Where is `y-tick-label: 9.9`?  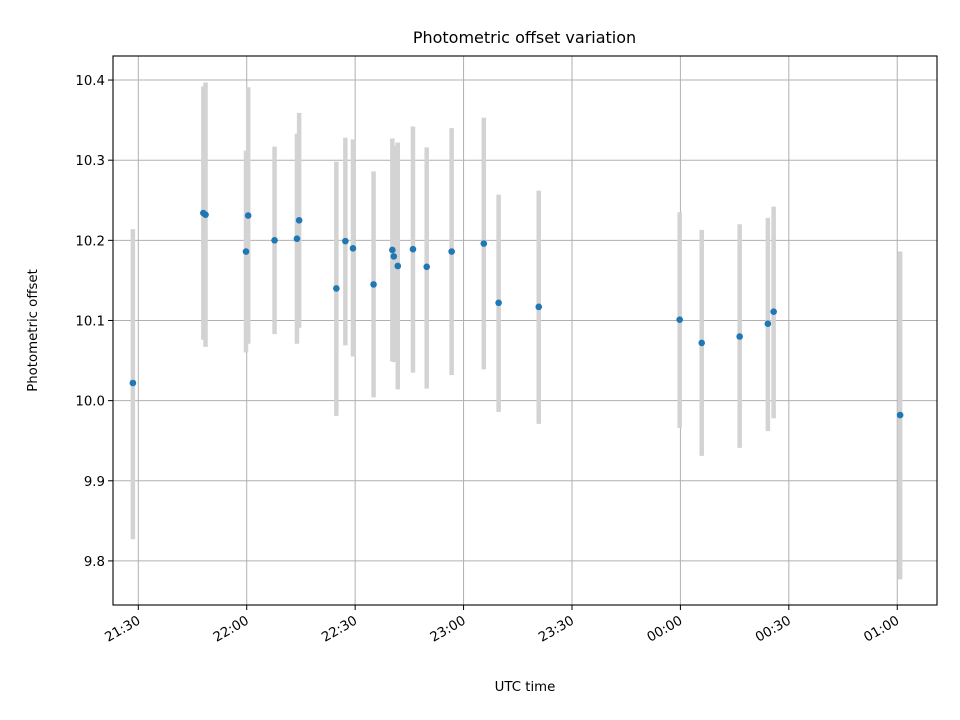
y-tick-label: 9.9 is located at coordinates (94, 482).